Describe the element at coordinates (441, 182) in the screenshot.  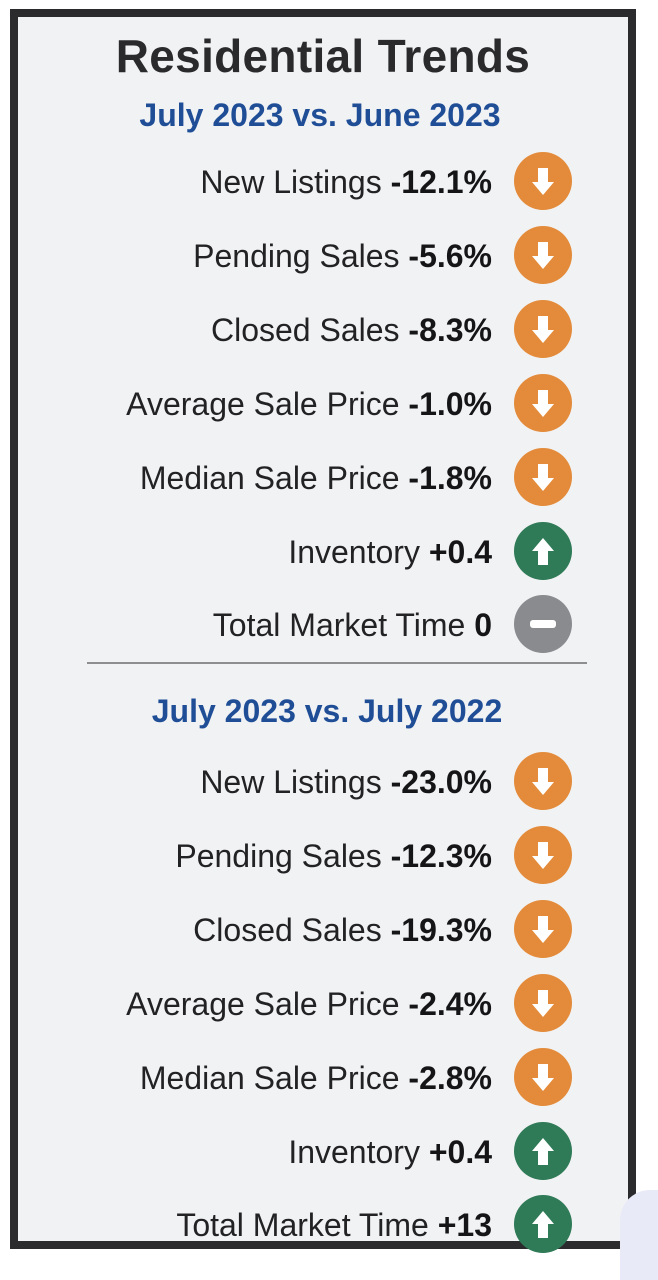
I see `trend-value: -12.1%` at that location.